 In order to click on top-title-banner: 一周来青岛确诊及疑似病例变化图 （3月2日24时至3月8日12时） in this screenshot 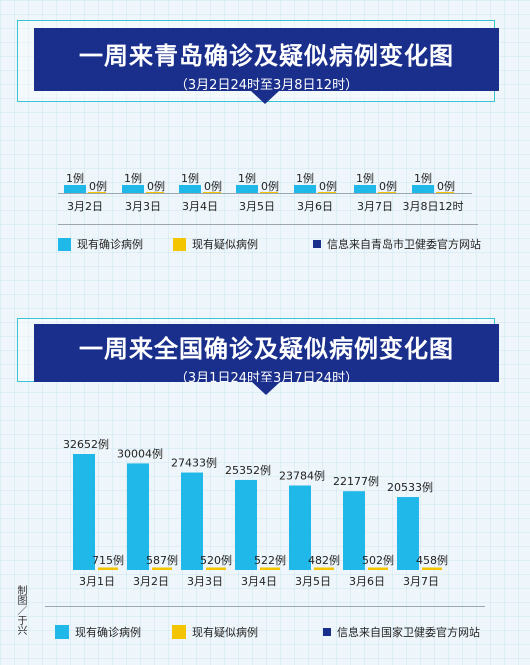, I will do `click(266, 60)`.